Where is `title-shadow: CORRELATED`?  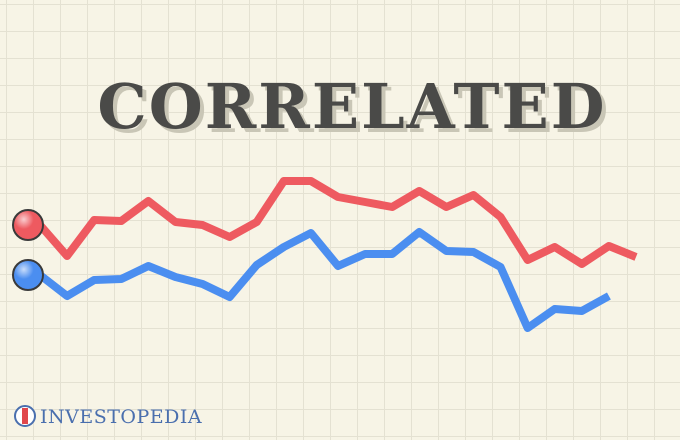 title-shadow: CORRELATED is located at coordinates (355, 110).